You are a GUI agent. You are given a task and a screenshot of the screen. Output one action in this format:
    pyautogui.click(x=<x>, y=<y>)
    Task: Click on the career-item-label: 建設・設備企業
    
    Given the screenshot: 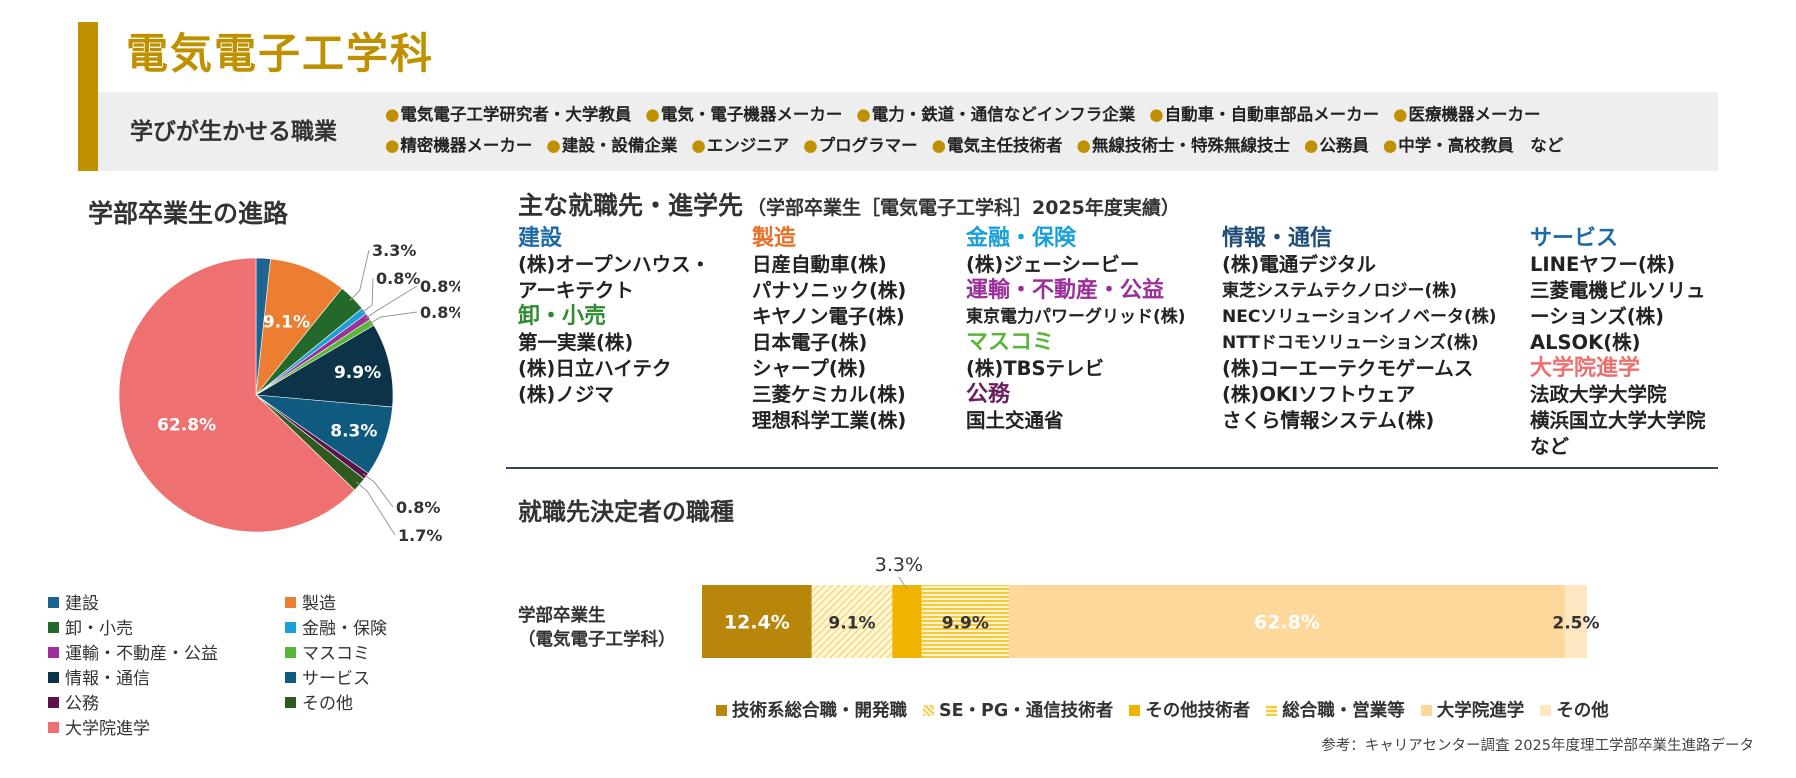 What is the action you would take?
    pyautogui.click(x=619, y=145)
    